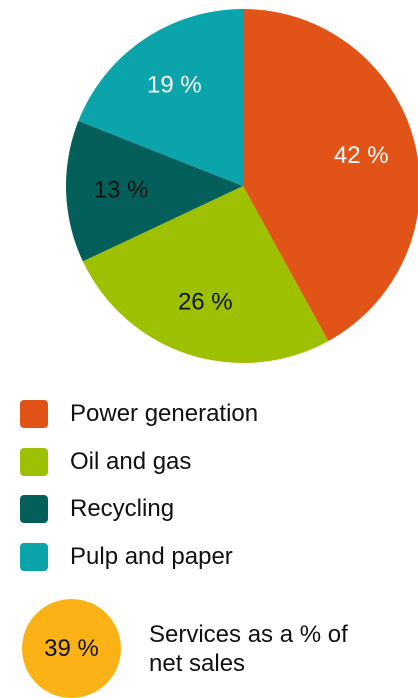  I want to click on pie-label-pulp-and-paper: 19 %, so click(174, 85).